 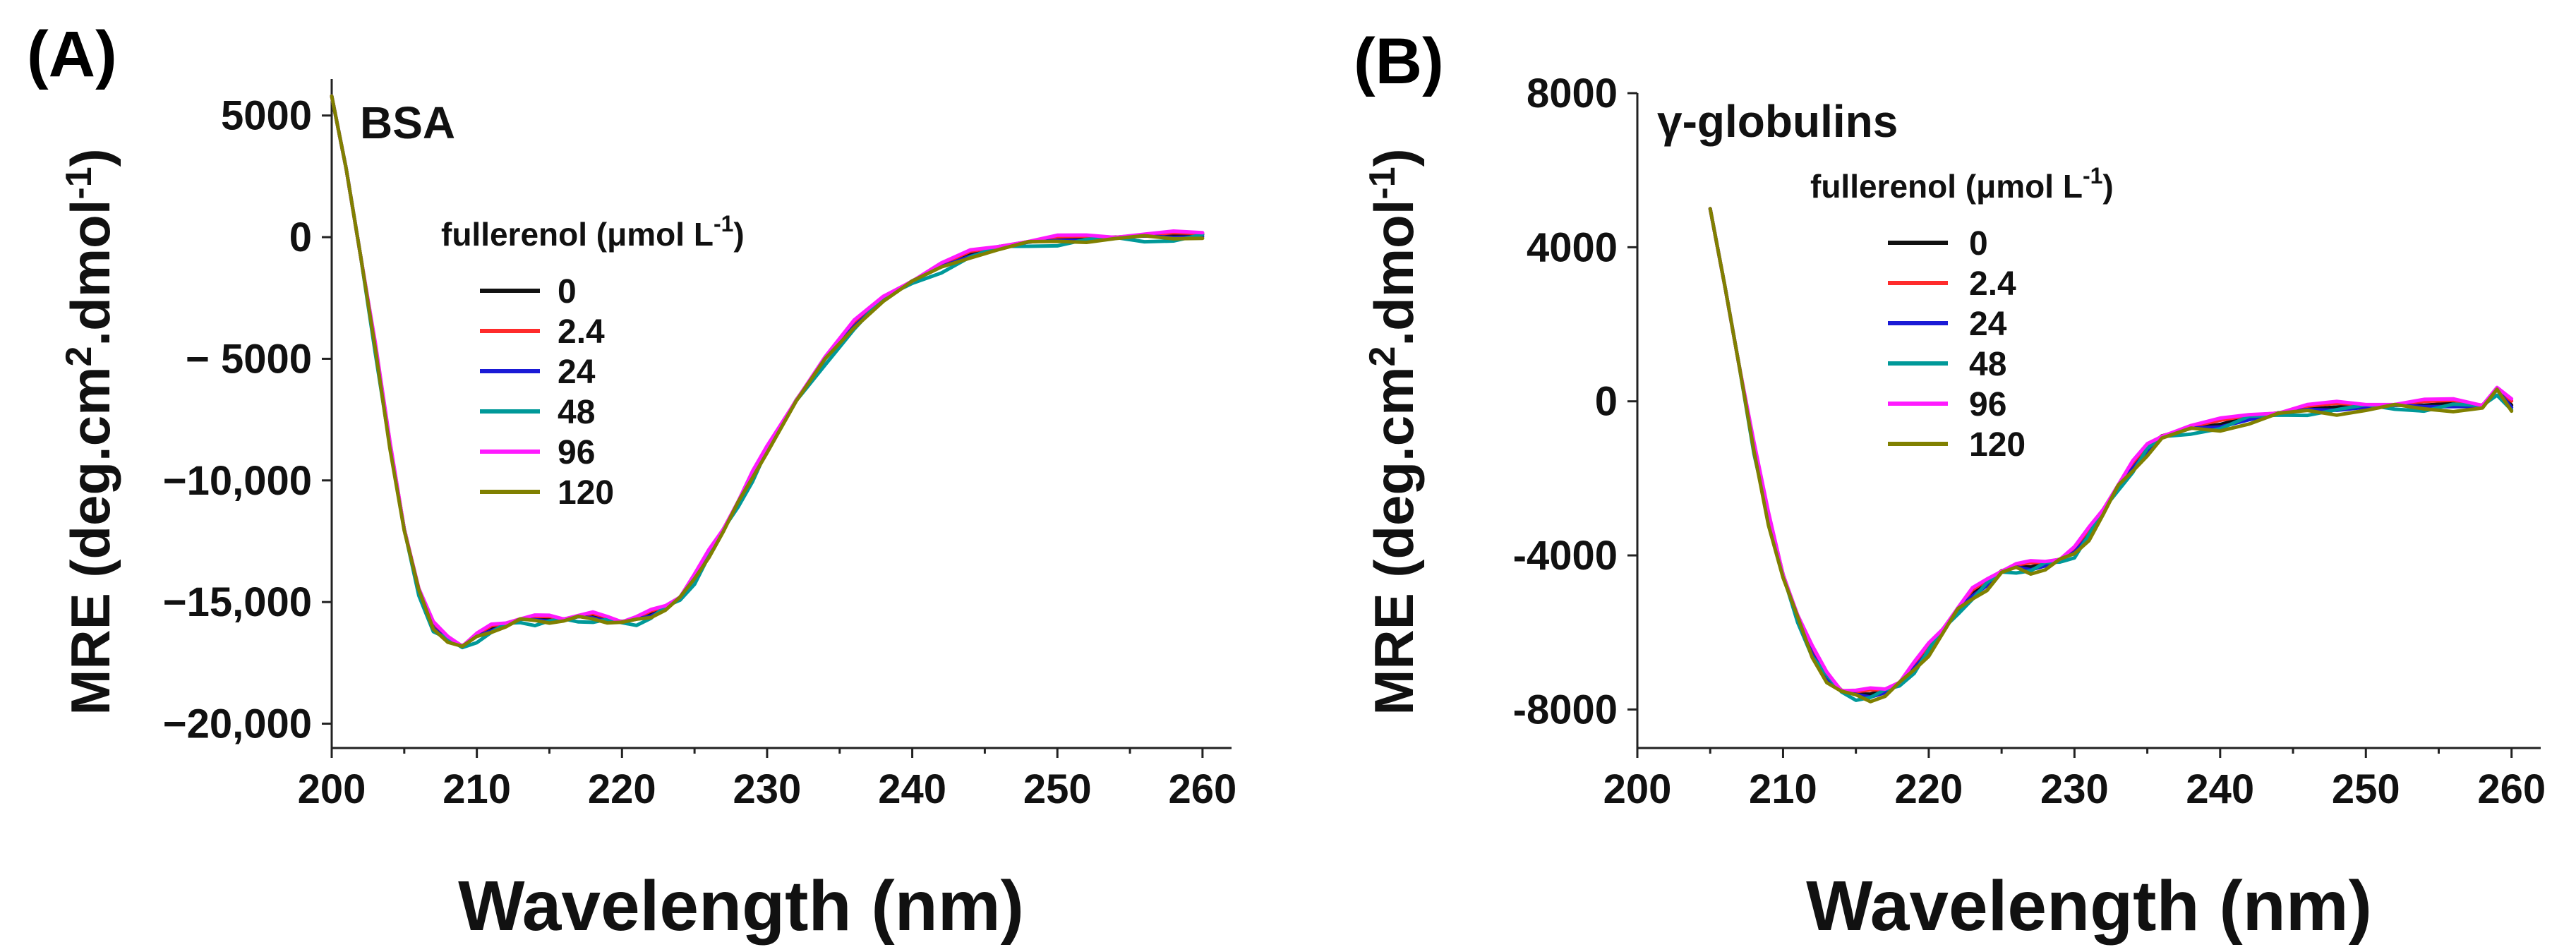 I want to click on panel-a-legend-label: 120, so click(x=586, y=493).